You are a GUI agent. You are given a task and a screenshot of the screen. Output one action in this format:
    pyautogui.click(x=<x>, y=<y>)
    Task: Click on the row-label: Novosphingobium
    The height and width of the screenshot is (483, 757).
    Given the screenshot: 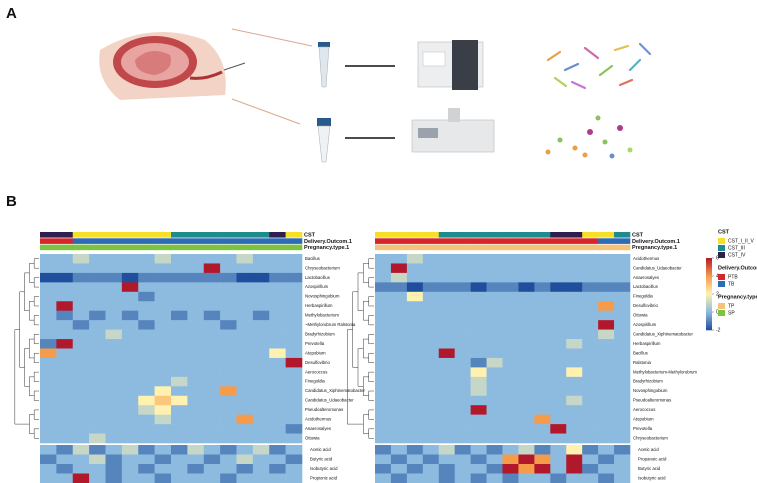 What is the action you would take?
    pyautogui.click(x=650, y=390)
    